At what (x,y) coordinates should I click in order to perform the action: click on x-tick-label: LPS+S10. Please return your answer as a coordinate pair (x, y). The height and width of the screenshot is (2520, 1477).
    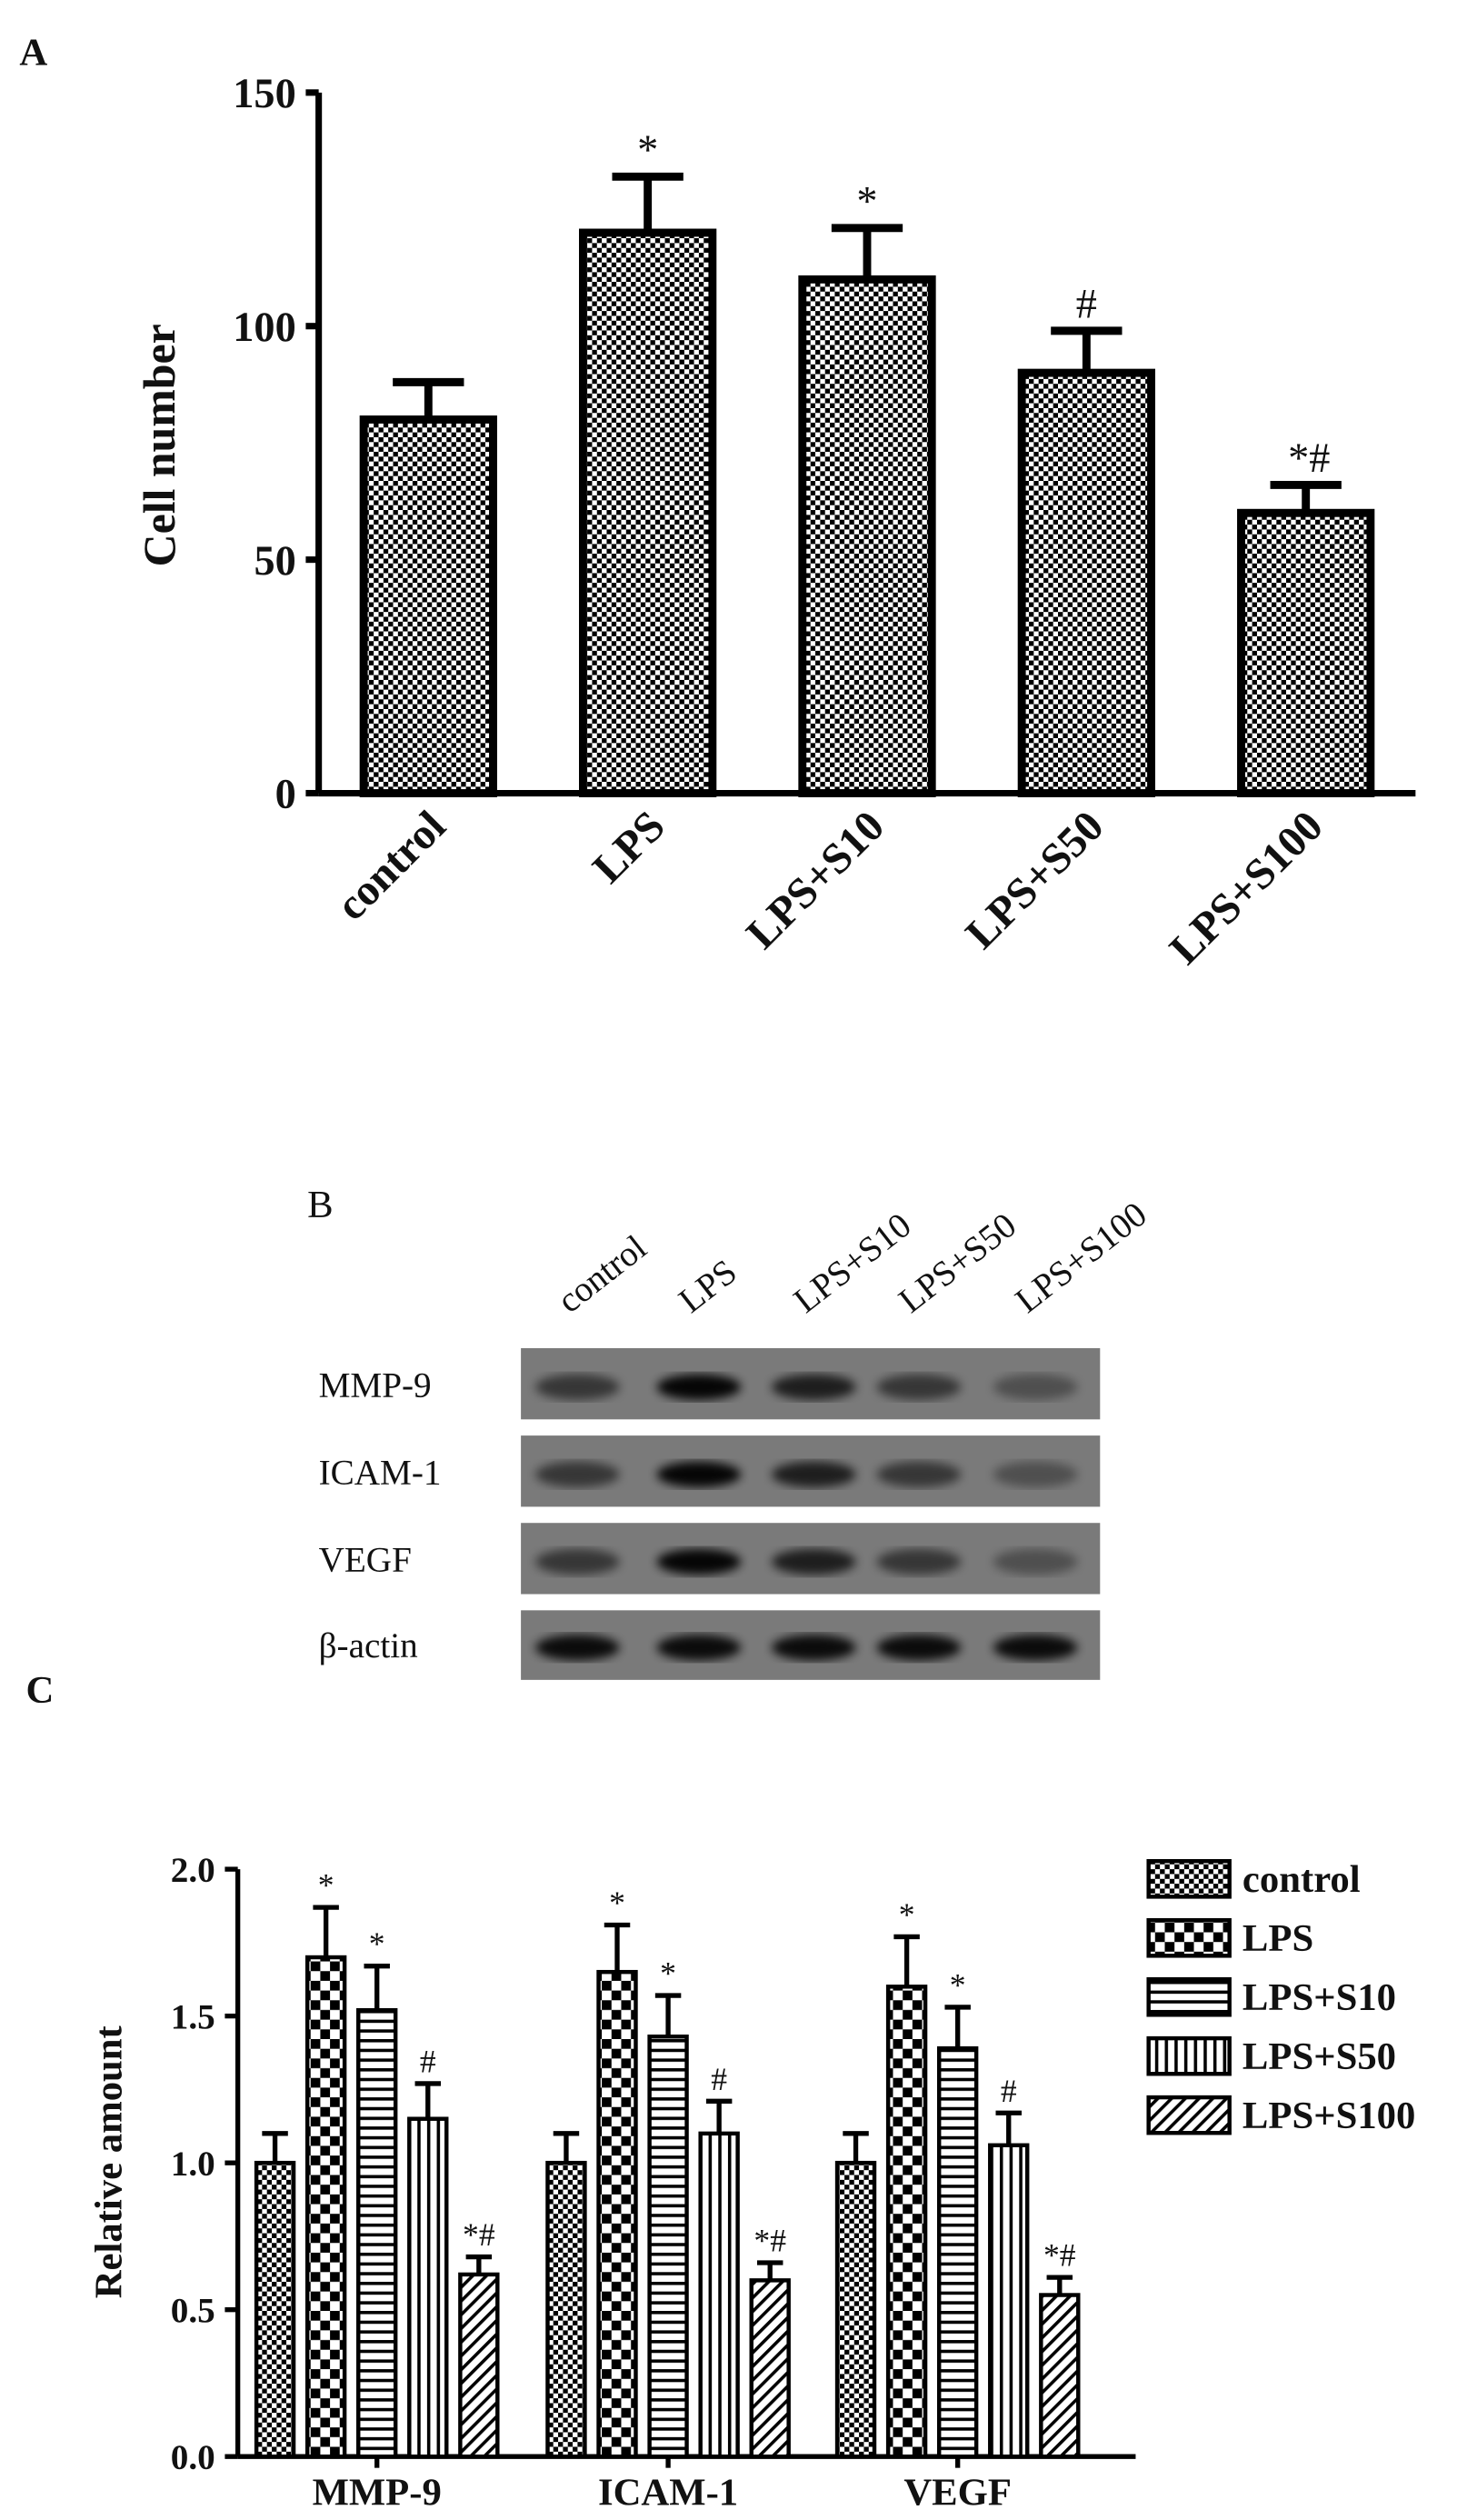
    Looking at the image, I should click on (815, 880).